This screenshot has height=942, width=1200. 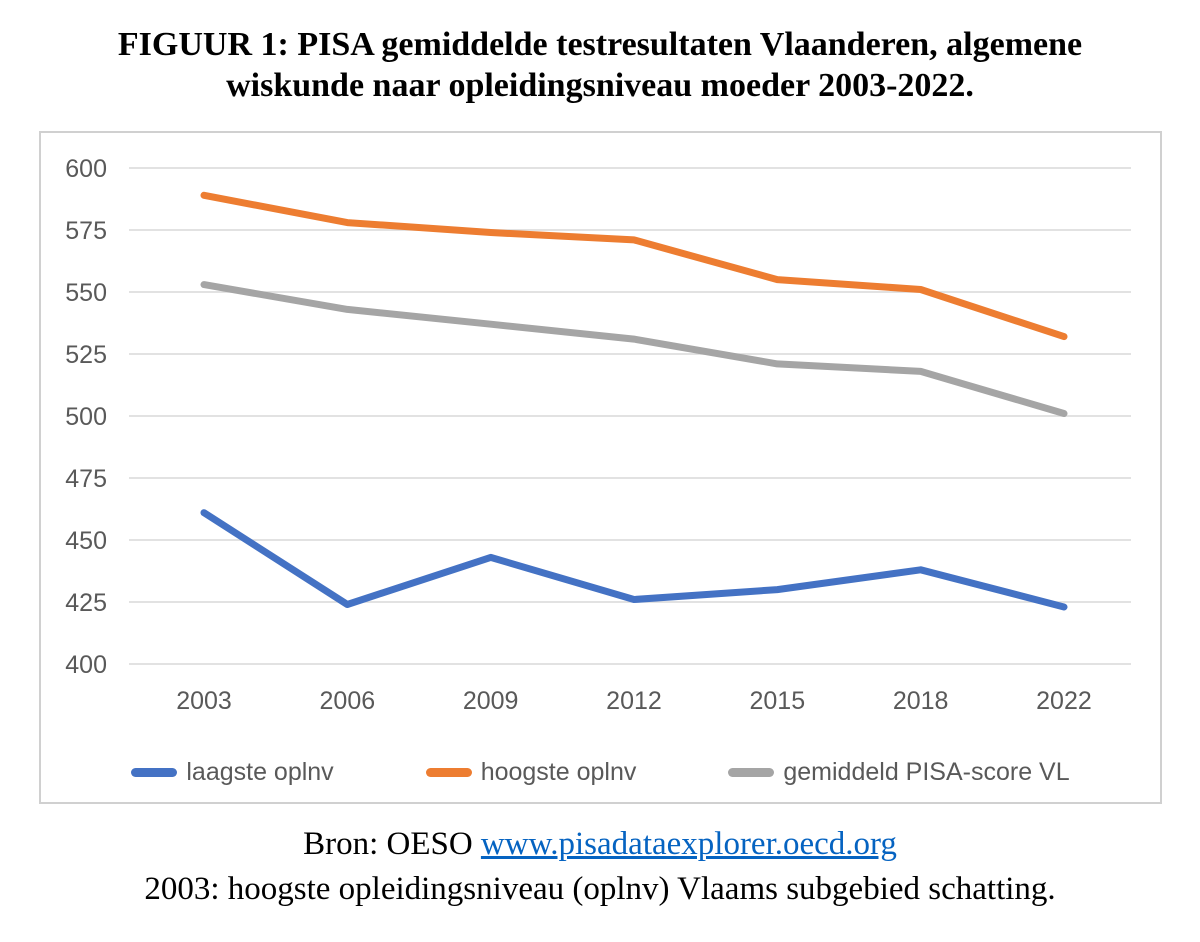 I want to click on x-tick-label: 2003, so click(x=204, y=701).